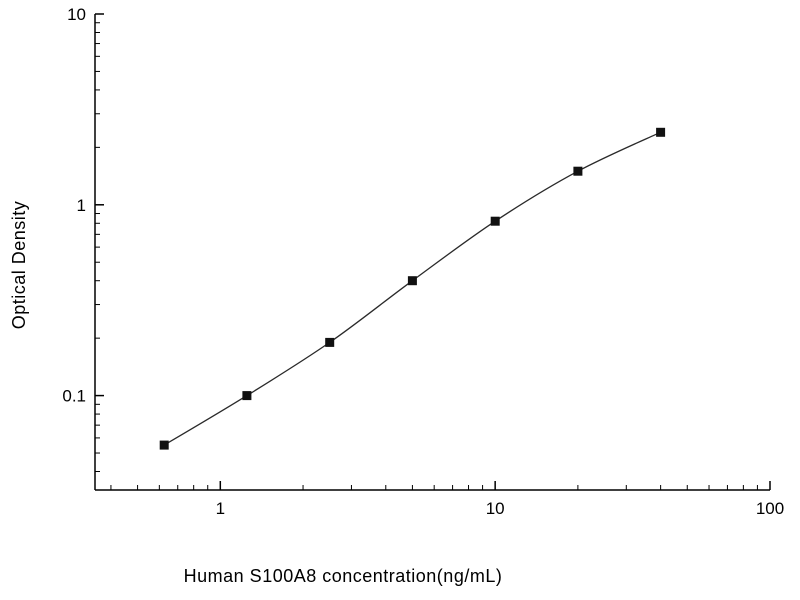 Image resolution: width=800 pixels, height=600 pixels. Describe the element at coordinates (770, 508) in the screenshot. I see `x-tick-label: 100` at that location.